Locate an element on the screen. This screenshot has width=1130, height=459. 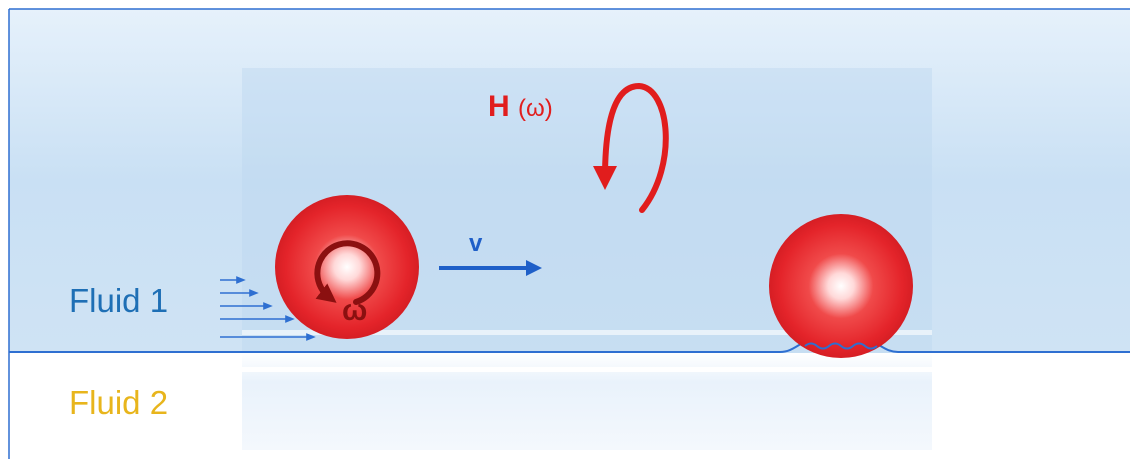
field-rotation-arrow-icon is located at coordinates (631, 147).